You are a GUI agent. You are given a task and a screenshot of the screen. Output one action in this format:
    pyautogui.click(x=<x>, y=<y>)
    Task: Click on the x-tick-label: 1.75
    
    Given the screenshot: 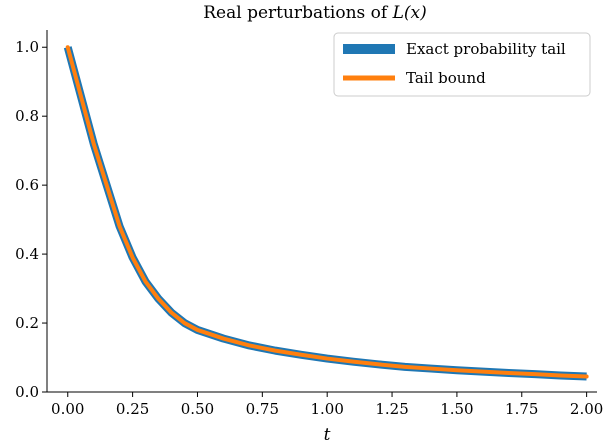 What is the action you would take?
    pyautogui.click(x=521, y=409)
    